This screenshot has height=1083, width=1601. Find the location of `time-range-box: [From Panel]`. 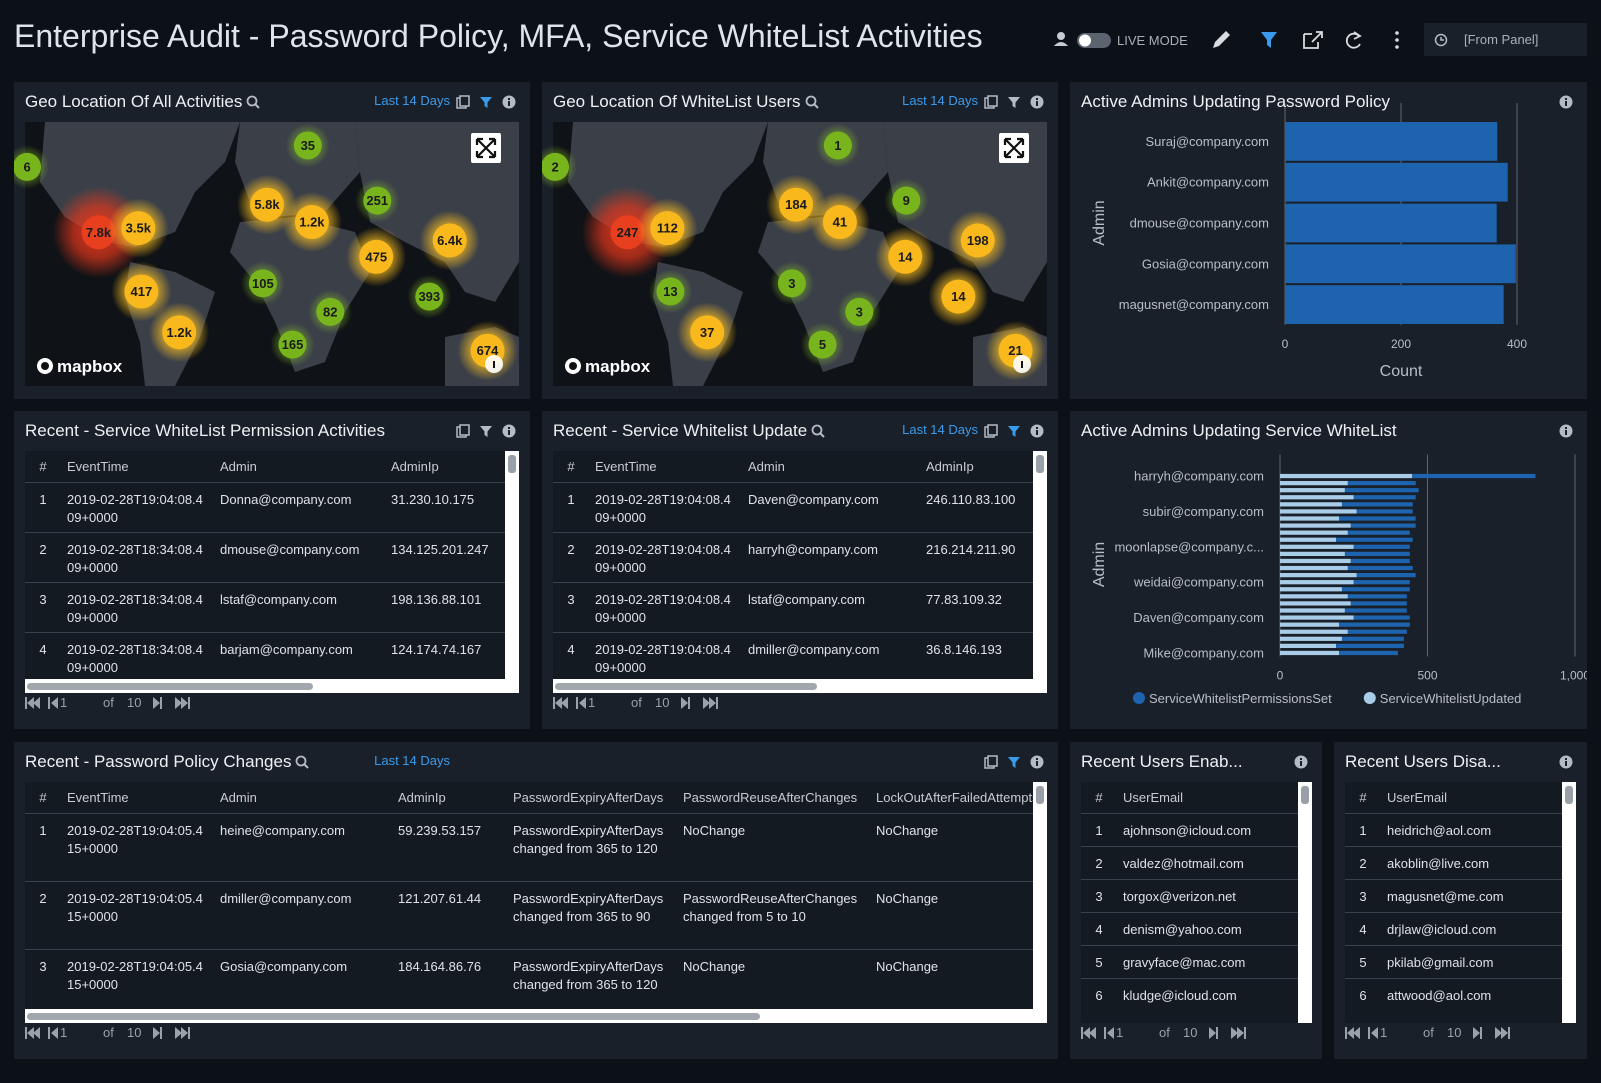

time-range-box: [From Panel] is located at coordinates (1505, 39).